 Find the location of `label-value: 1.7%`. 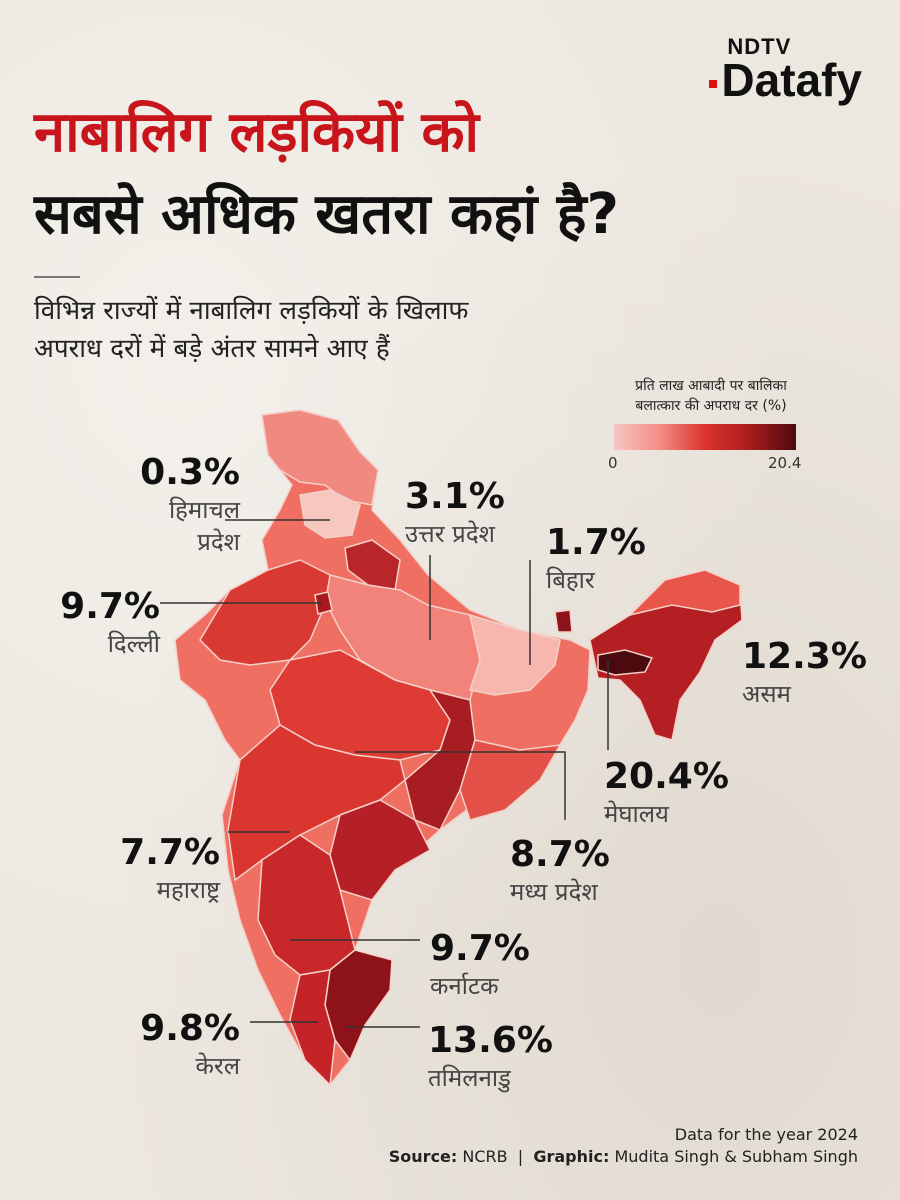

label-value: 1.7% is located at coordinates (596, 542).